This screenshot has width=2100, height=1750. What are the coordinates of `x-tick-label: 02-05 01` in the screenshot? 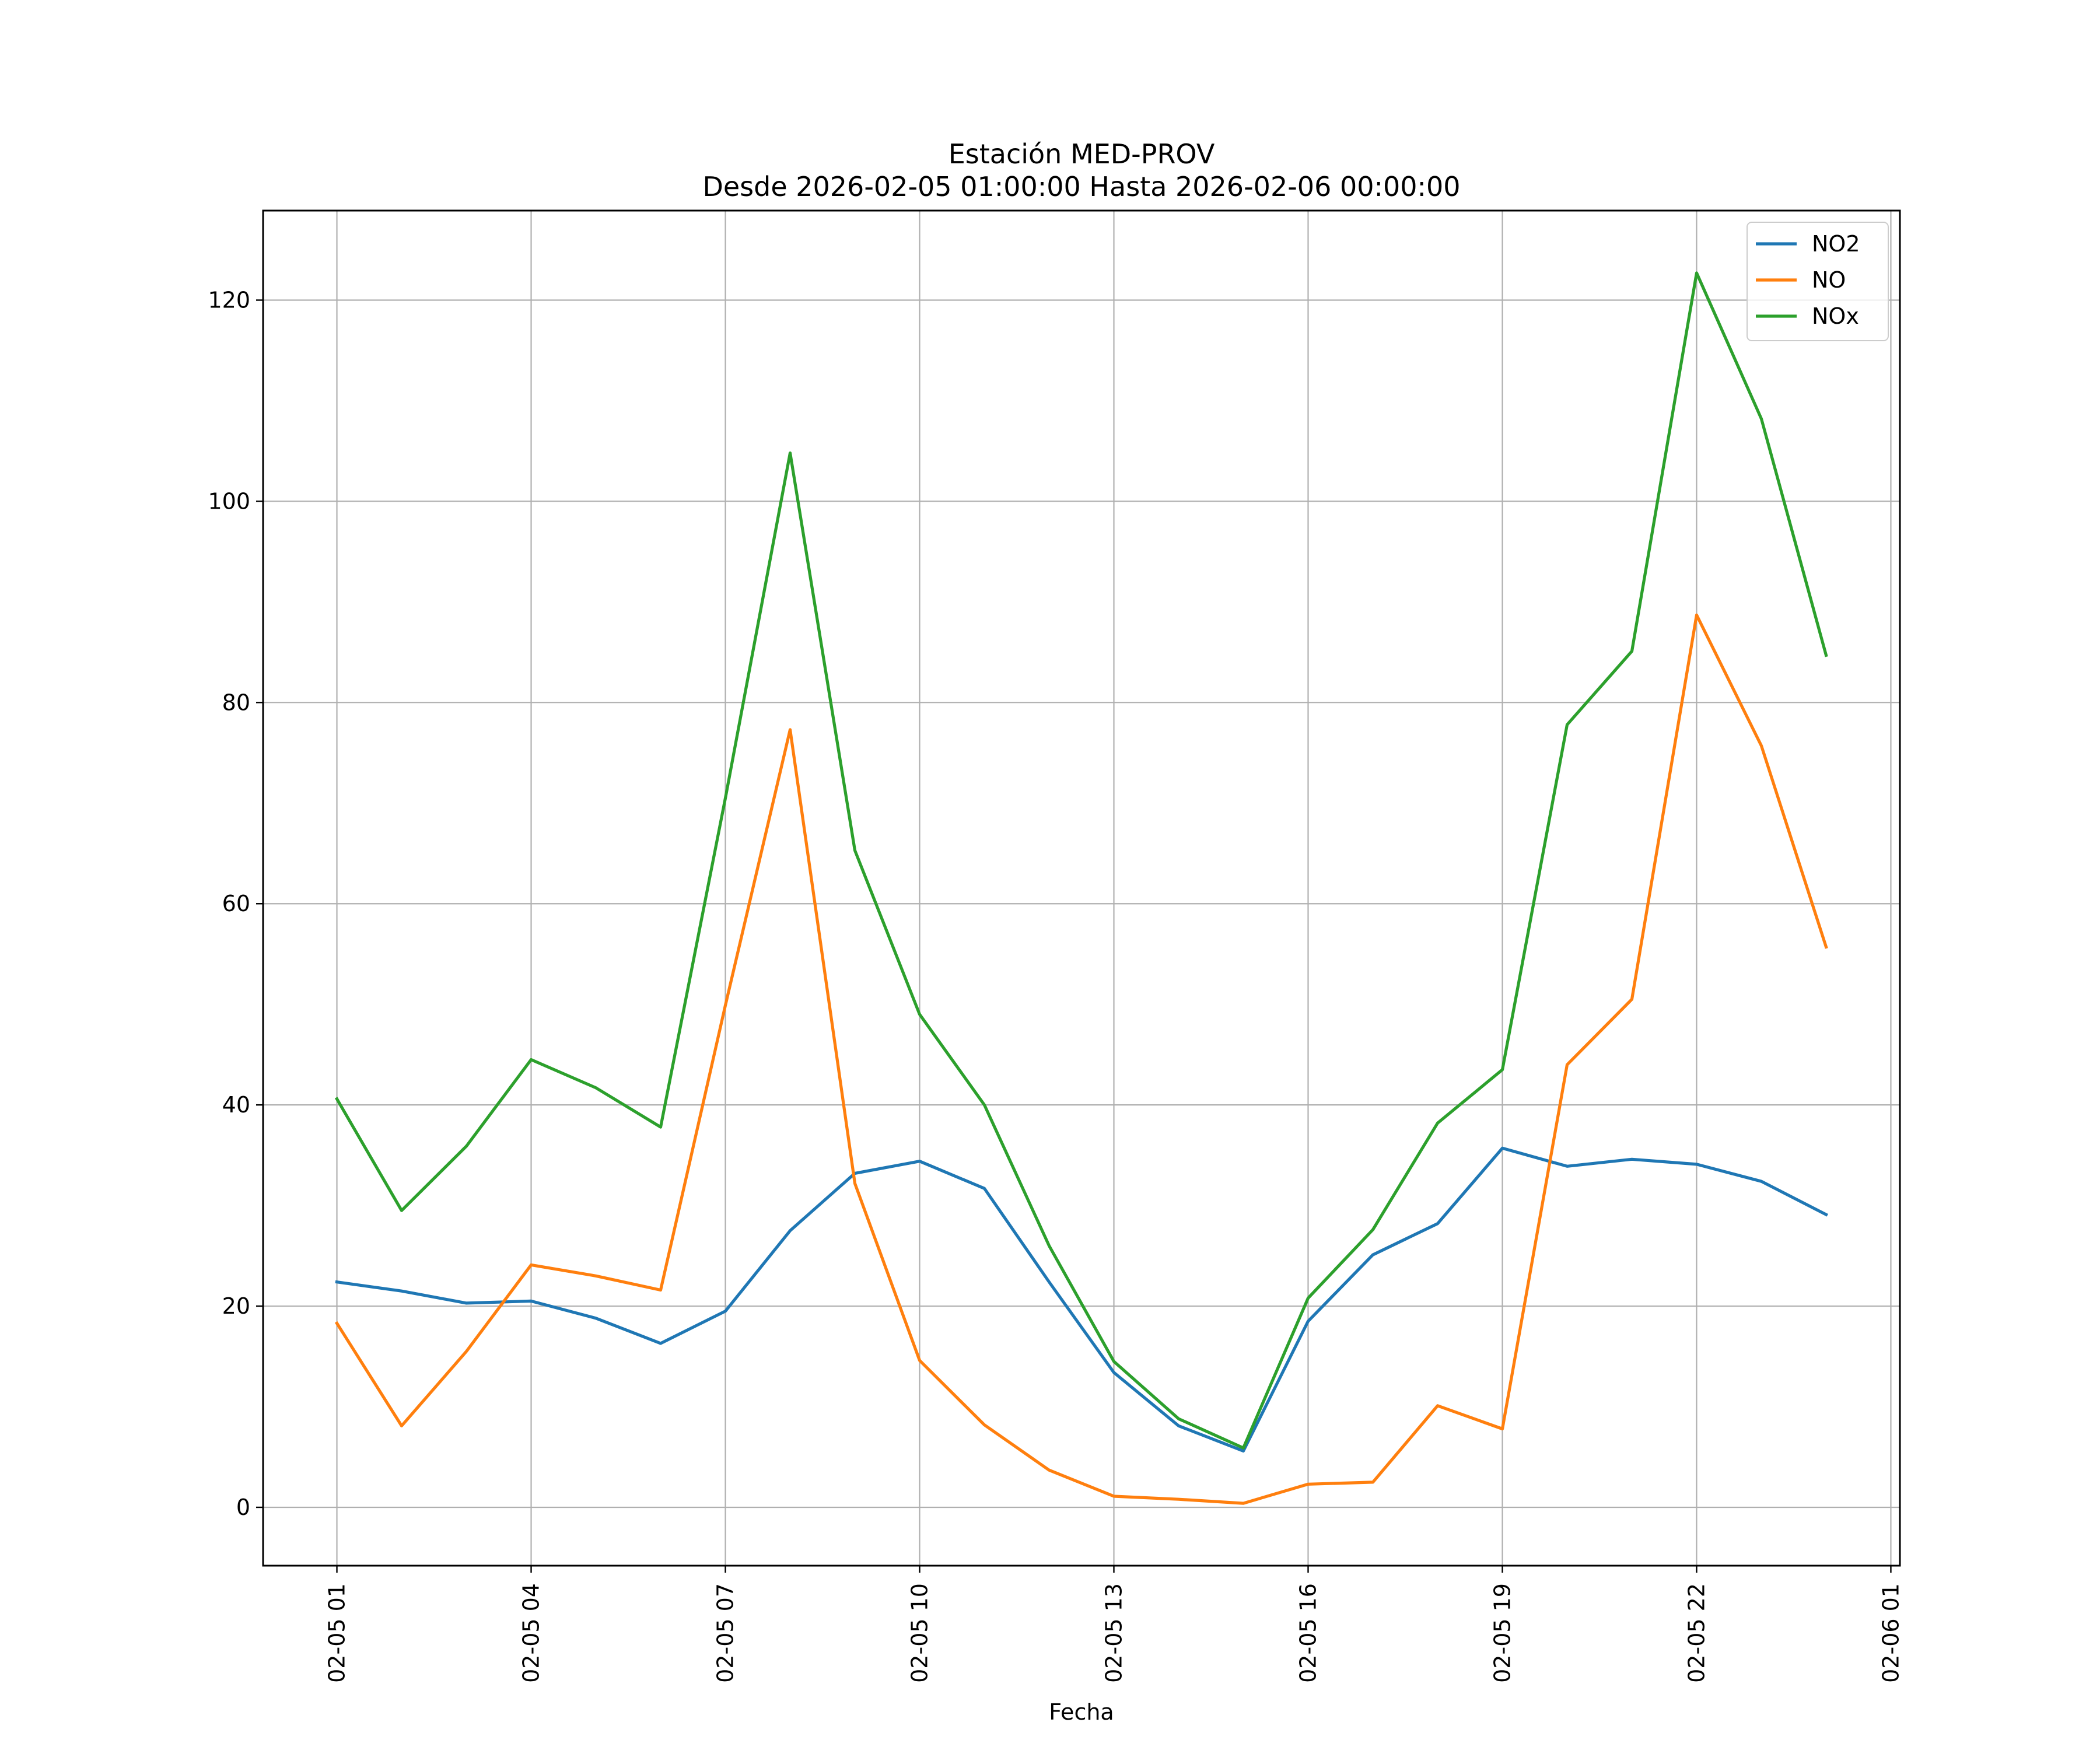 It's located at (337, 1633).